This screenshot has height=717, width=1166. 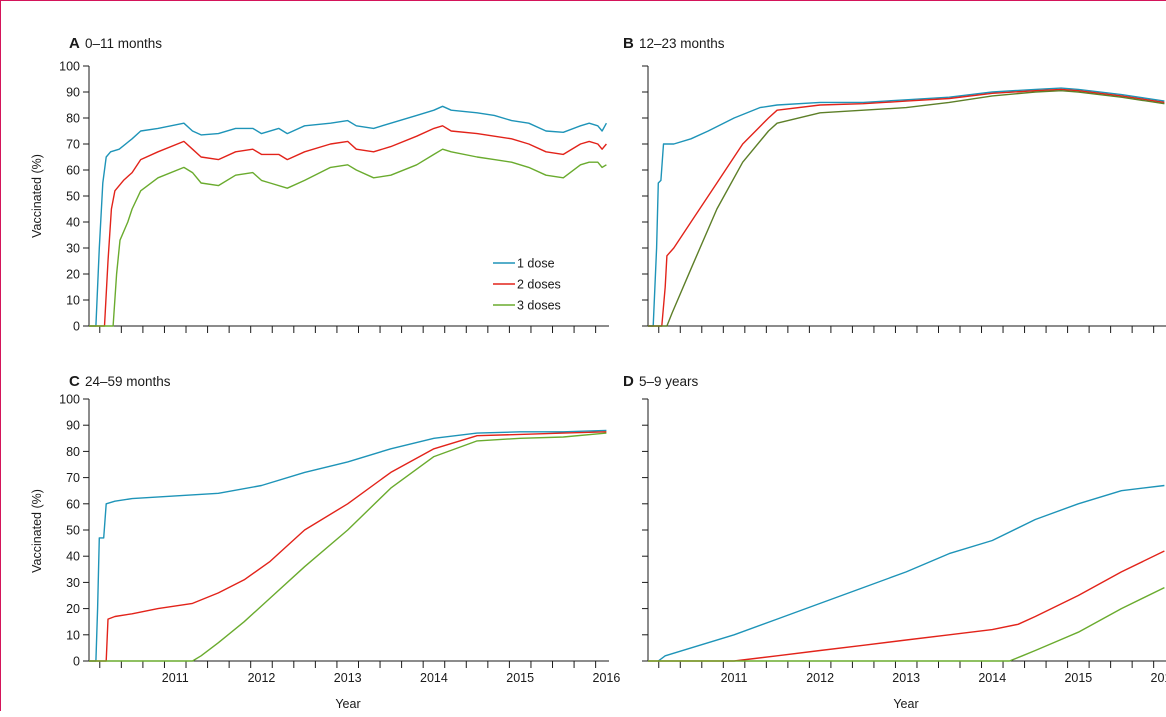 I want to click on panel-c-title: 24–59 months, so click(x=128, y=381).